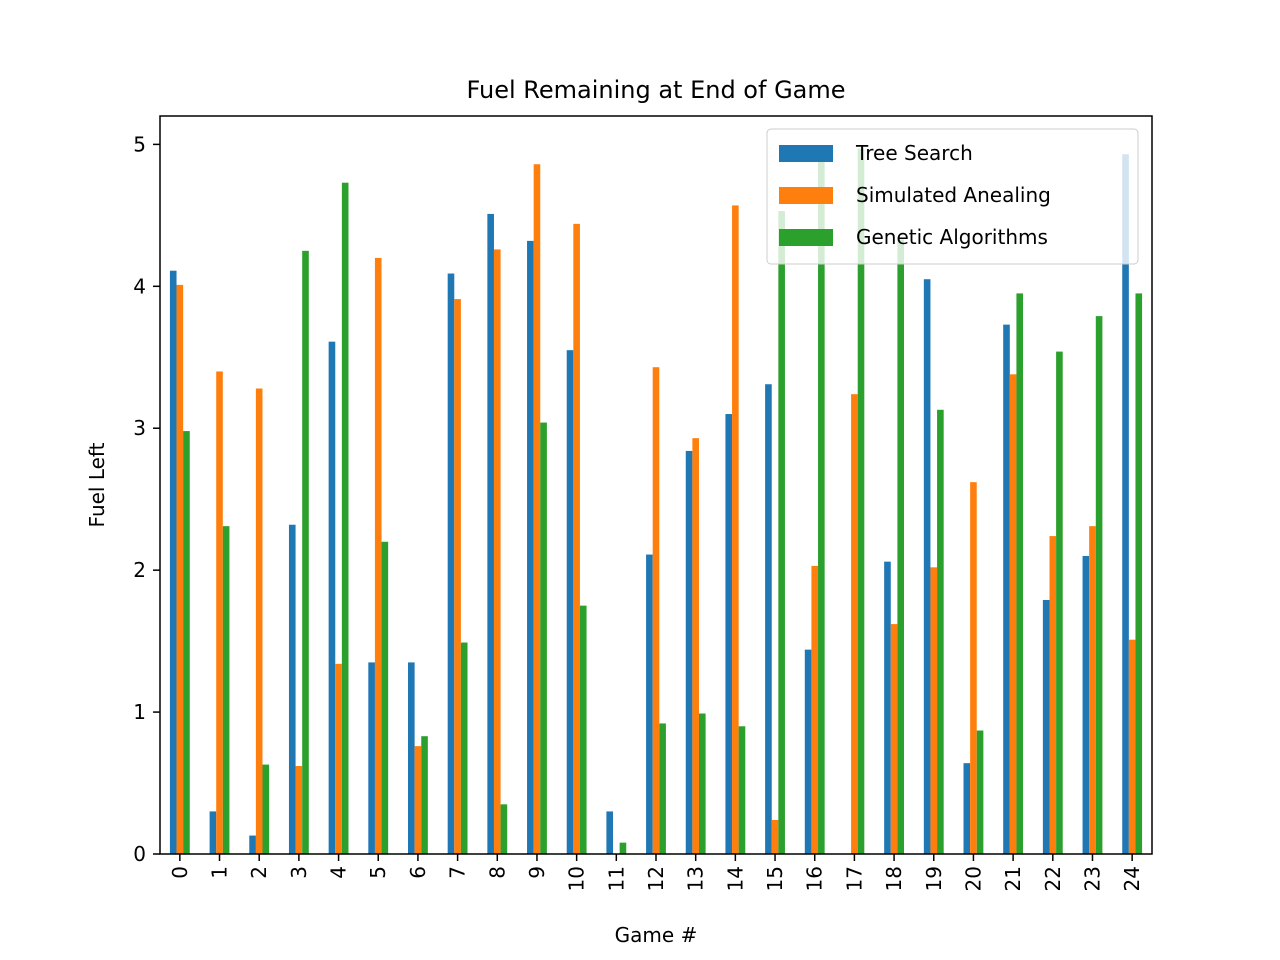 The height and width of the screenshot is (960, 1280). I want to click on x-tick-label: 0, so click(180, 872).